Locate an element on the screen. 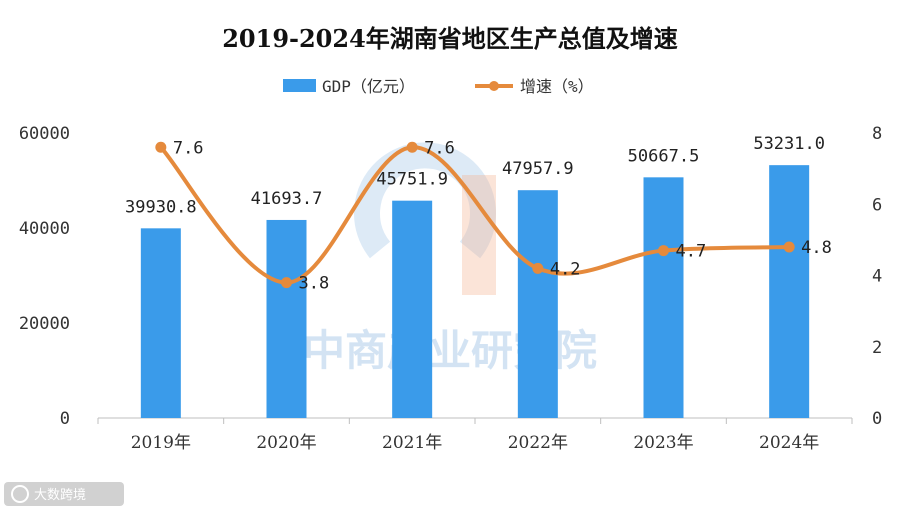 The height and width of the screenshot is (510, 900). growth-point-label: 4.2 is located at coordinates (565, 269).